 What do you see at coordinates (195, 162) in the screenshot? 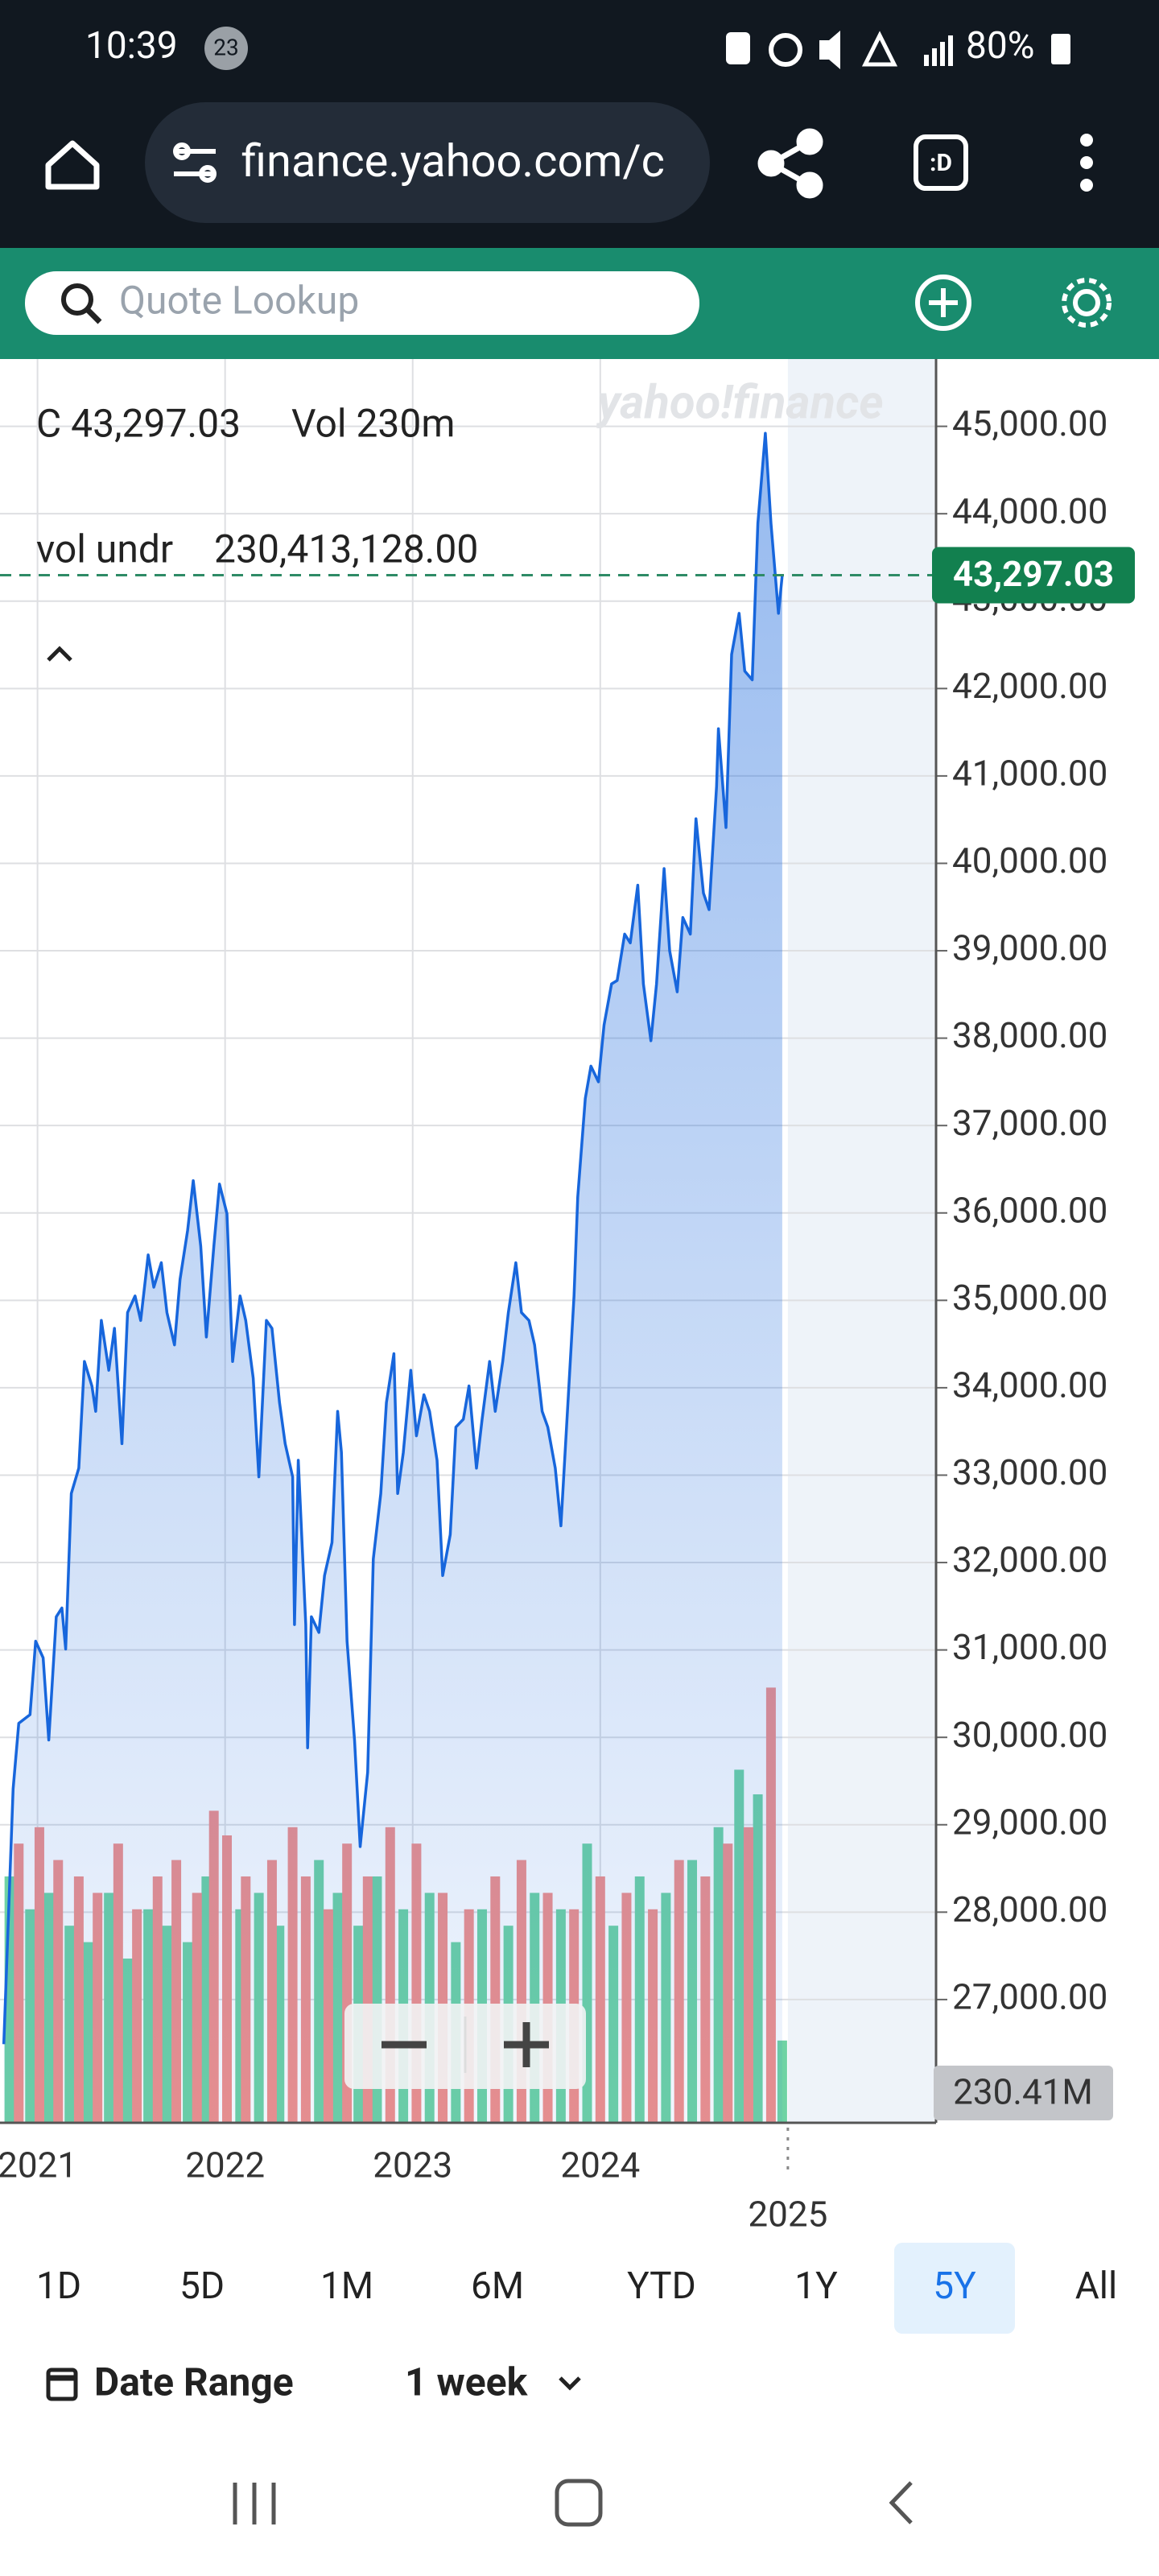
I see `site-settings-icon` at bounding box center [195, 162].